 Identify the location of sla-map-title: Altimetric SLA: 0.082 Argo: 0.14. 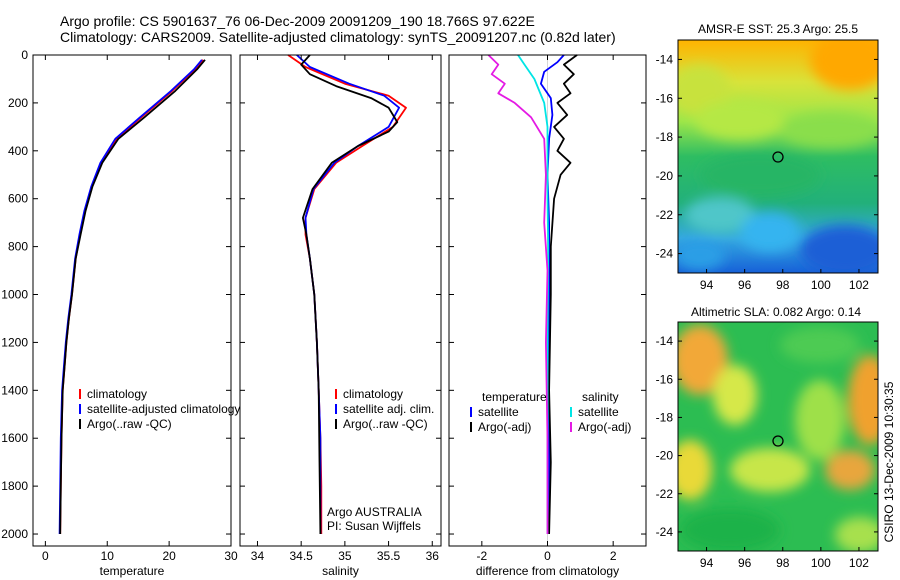
(776, 312).